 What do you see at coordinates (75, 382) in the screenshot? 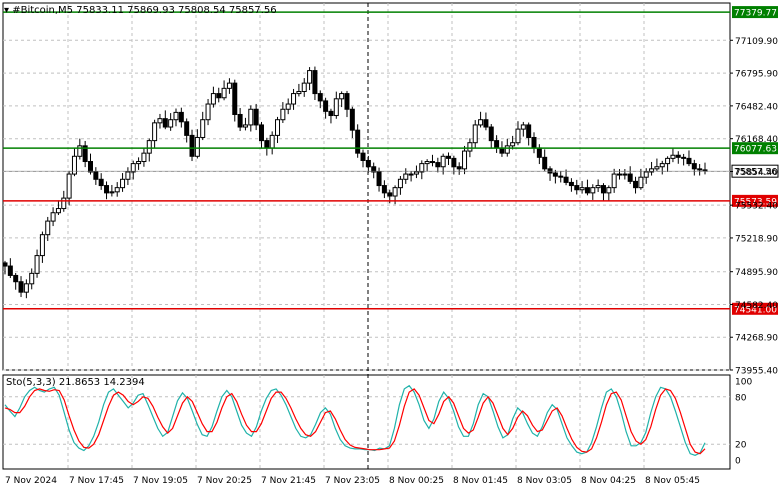
I see `stoch-header: Sto(5,3,3) 21.8653 14.2394` at bounding box center [75, 382].